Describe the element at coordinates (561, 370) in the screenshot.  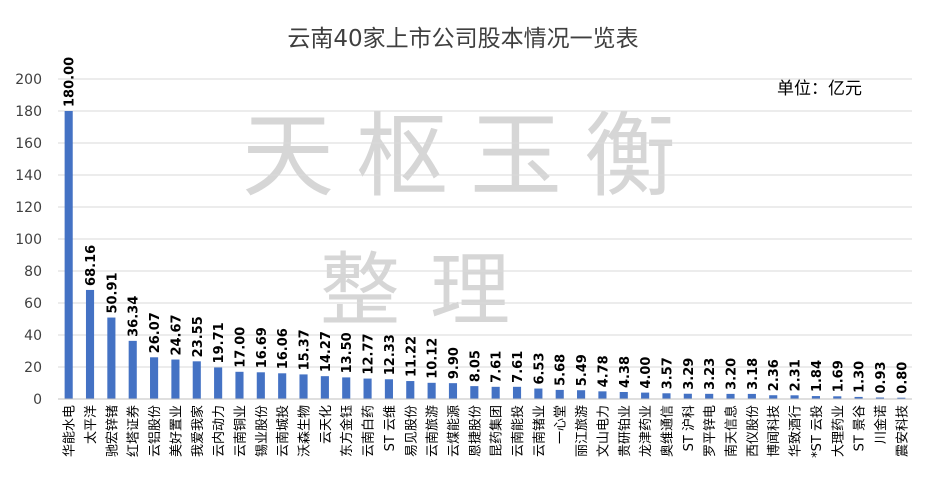
I see `data-label: 5.68` at that location.